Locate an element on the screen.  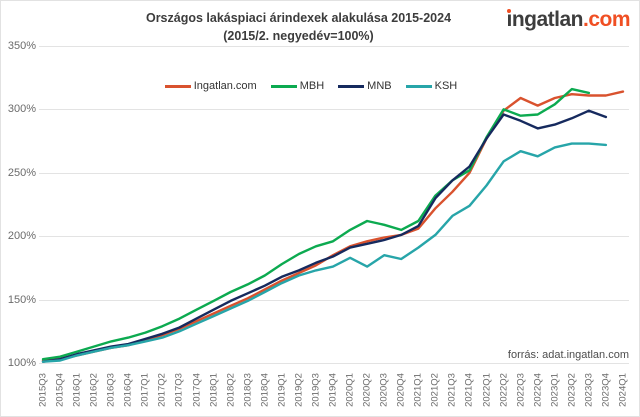
legend-item-ksh: KSH is located at coordinates (431, 86).